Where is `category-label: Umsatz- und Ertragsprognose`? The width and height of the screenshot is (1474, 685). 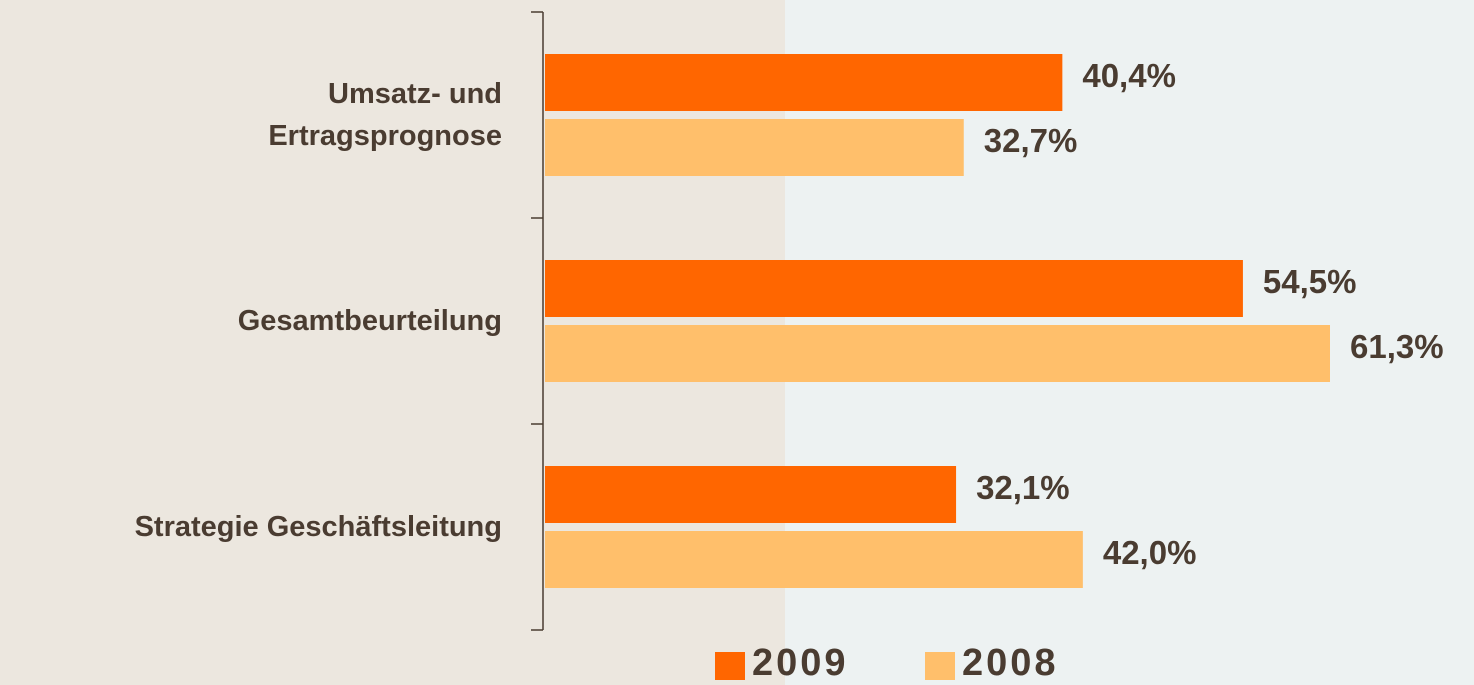 category-label: Umsatz- und Ertragsprognose is located at coordinates (385, 115).